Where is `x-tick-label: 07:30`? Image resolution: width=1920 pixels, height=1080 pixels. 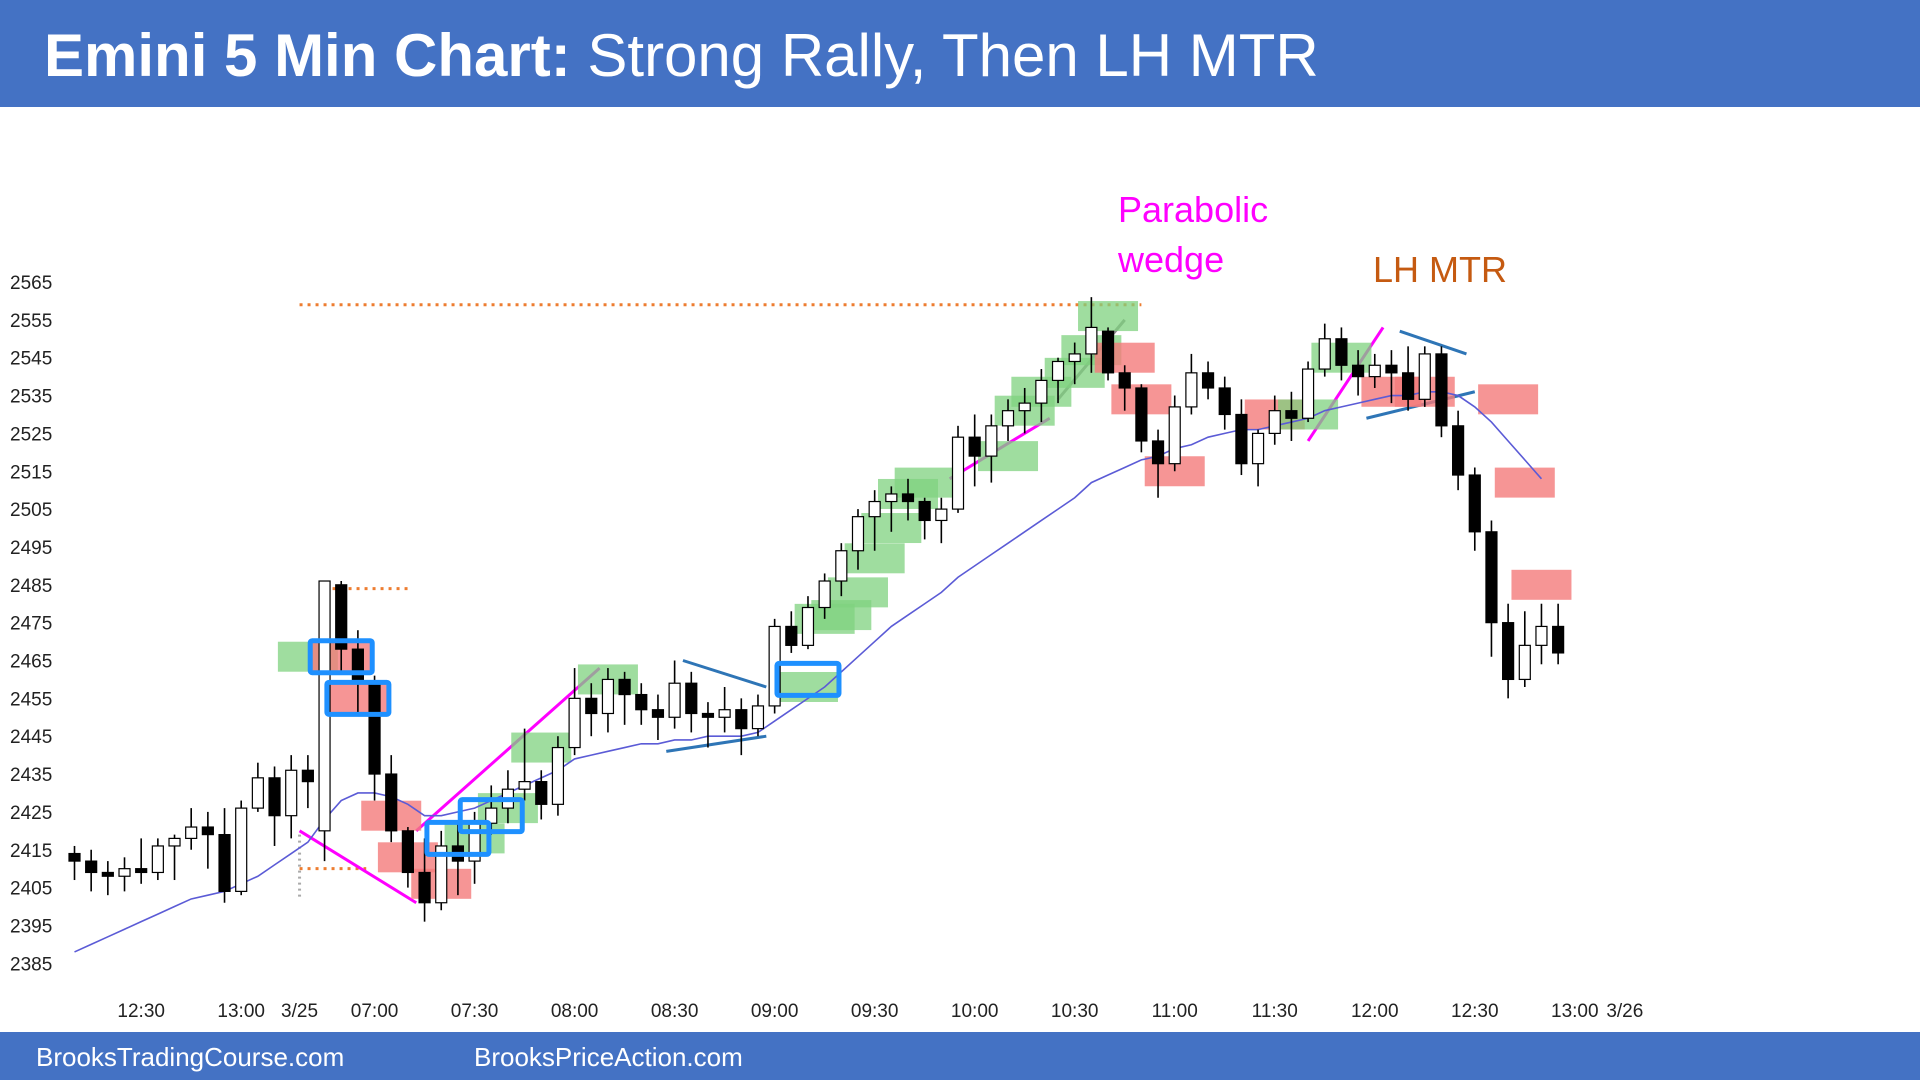 x-tick-label: 07:30 is located at coordinates (475, 1011).